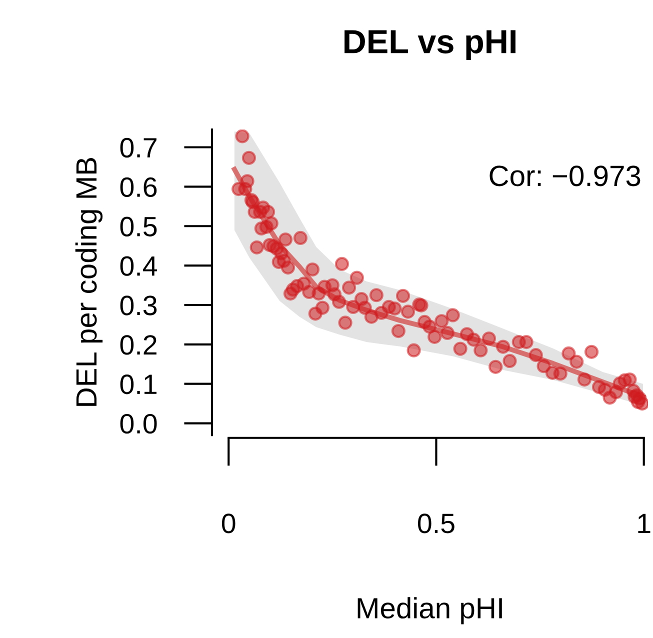 This screenshot has width=653, height=638. Describe the element at coordinates (644, 524) in the screenshot. I see `x-tick-label: 1` at that location.